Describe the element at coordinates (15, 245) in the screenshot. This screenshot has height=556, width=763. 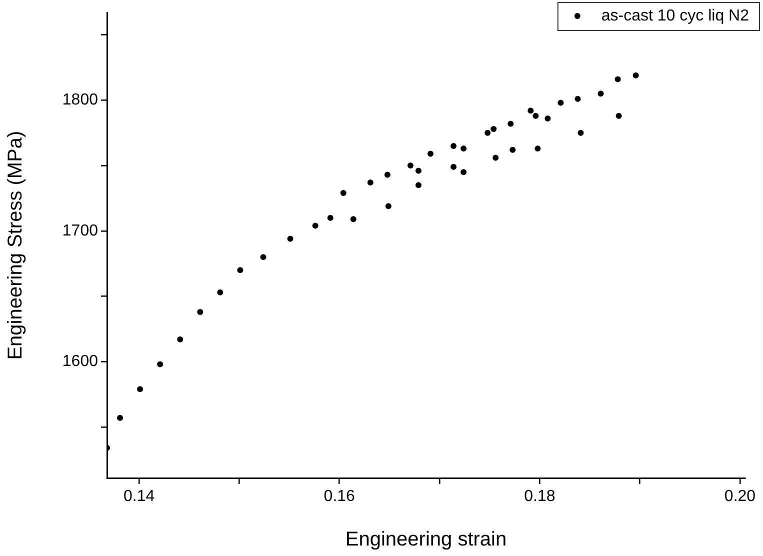
I see `y-axis-title: Engineering Stress (MPa)` at that location.